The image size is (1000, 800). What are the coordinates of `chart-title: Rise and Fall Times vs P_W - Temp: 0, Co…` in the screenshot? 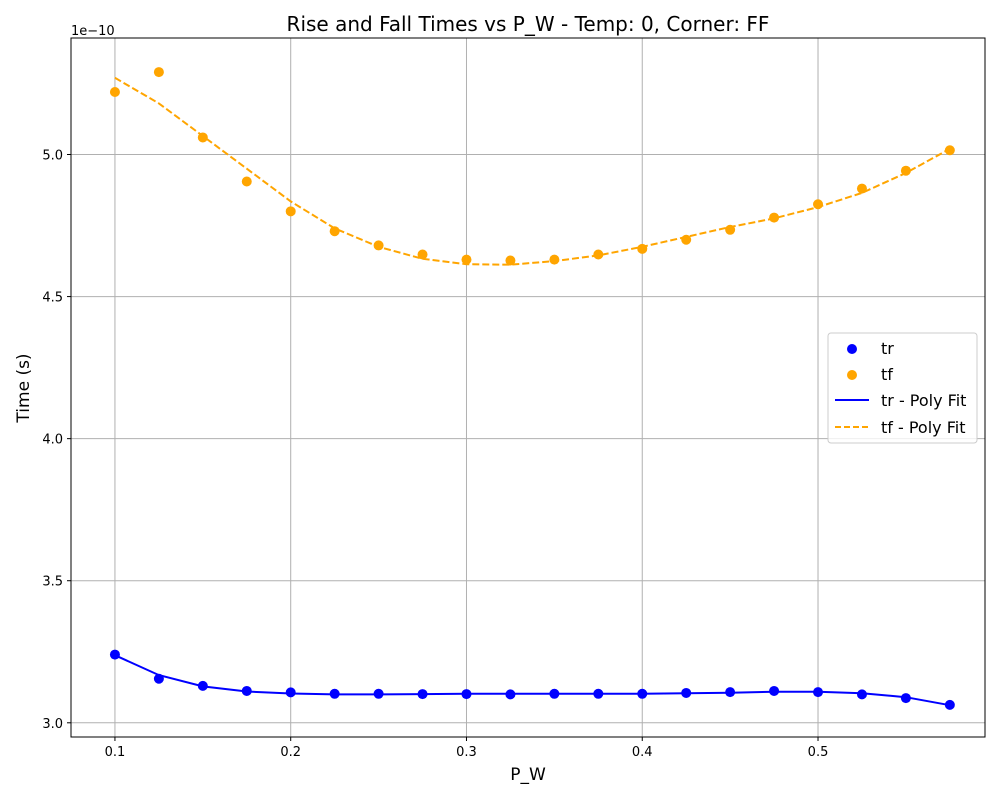 It's located at (528, 24).